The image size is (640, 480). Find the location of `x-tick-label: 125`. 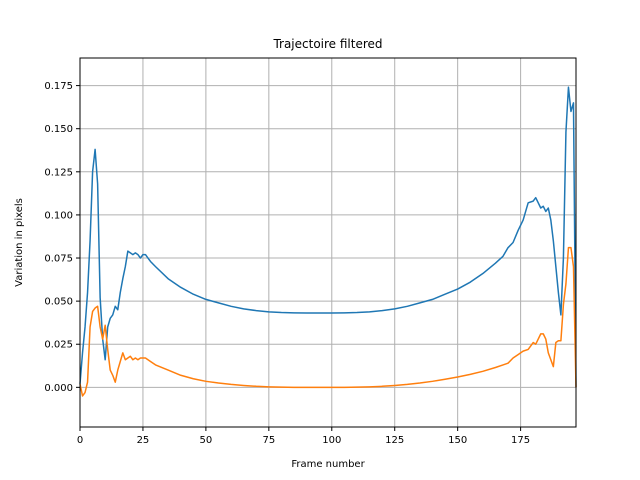

x-tick-label: 125 is located at coordinates (394, 440).